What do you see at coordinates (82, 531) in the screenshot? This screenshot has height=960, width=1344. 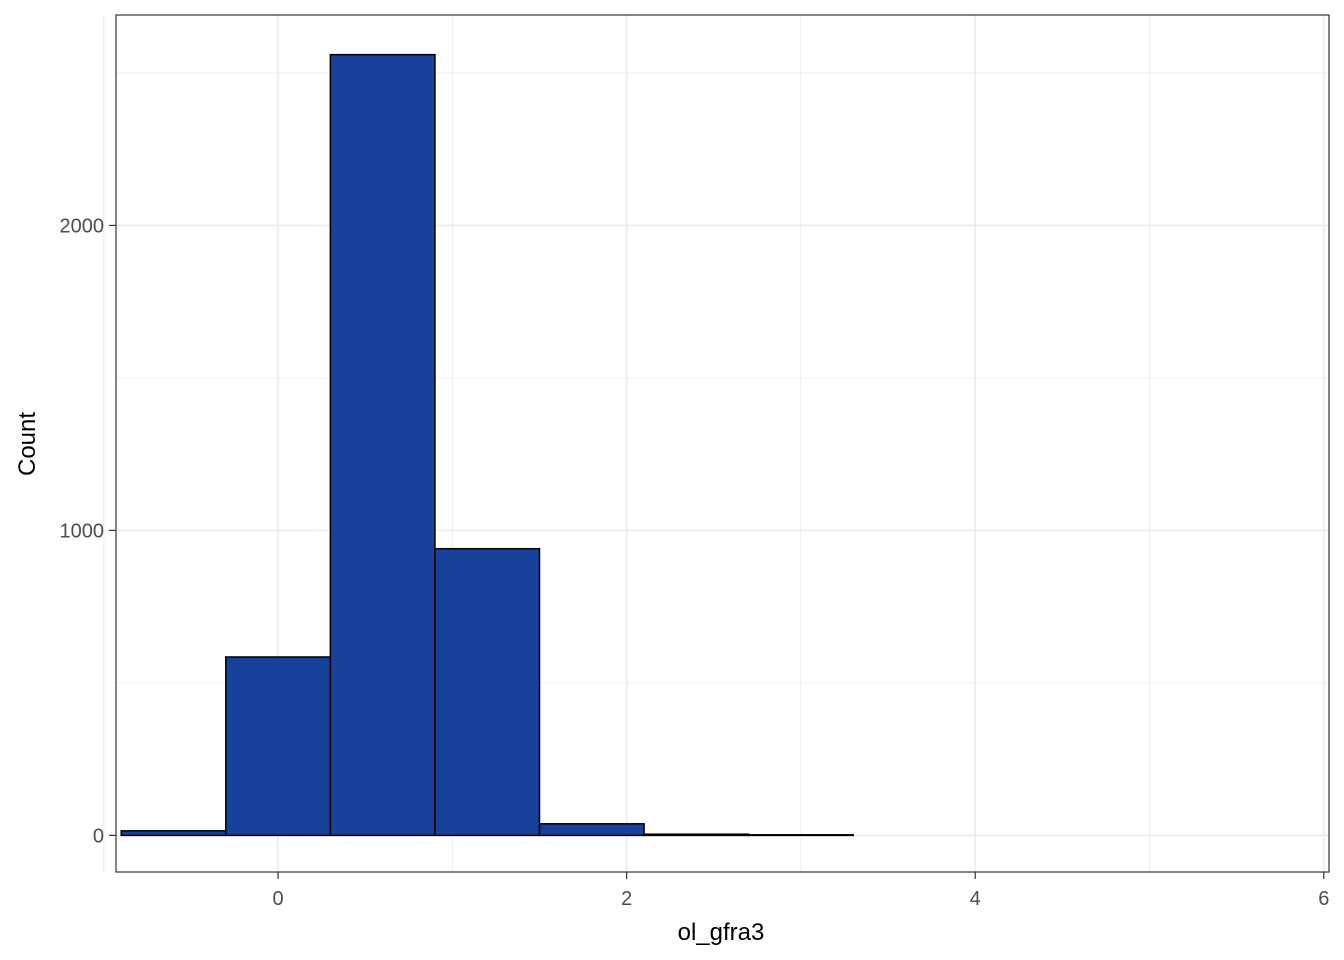 I see `y-tick-label: 1000` at bounding box center [82, 531].